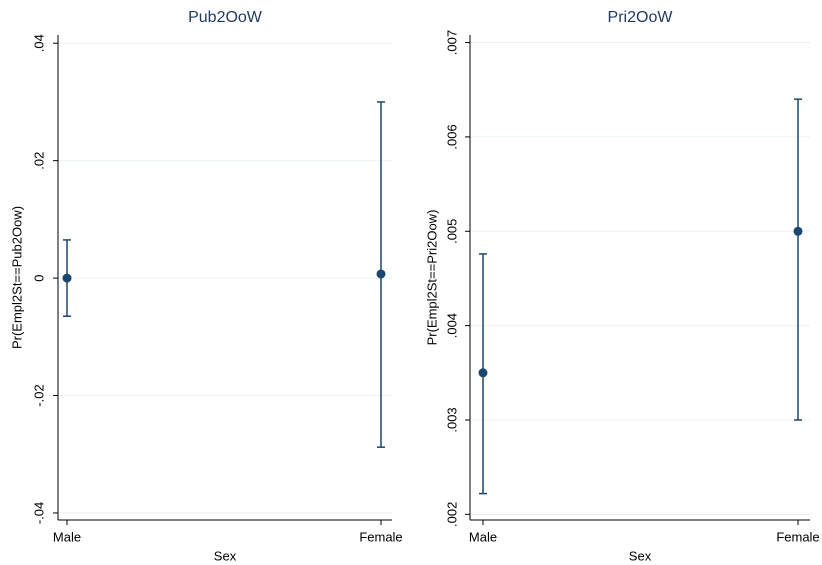  Describe the element at coordinates (641, 17) in the screenshot. I see `chart-title: Pri2OoW` at that location.